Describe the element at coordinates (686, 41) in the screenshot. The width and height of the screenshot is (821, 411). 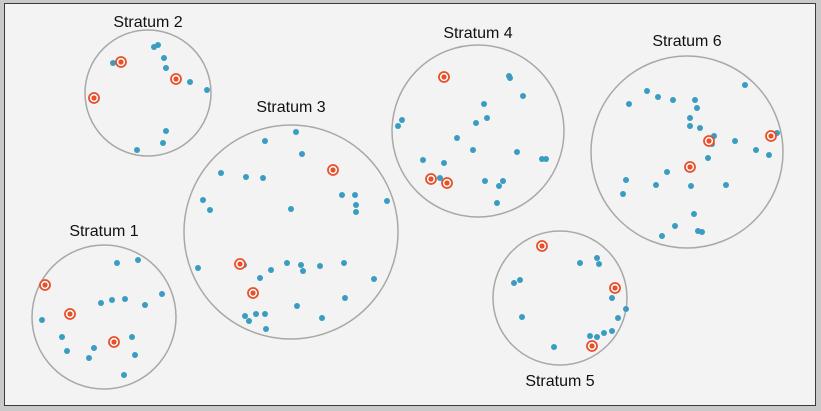
I see `stratum-6-label: Stratum 6` at that location.